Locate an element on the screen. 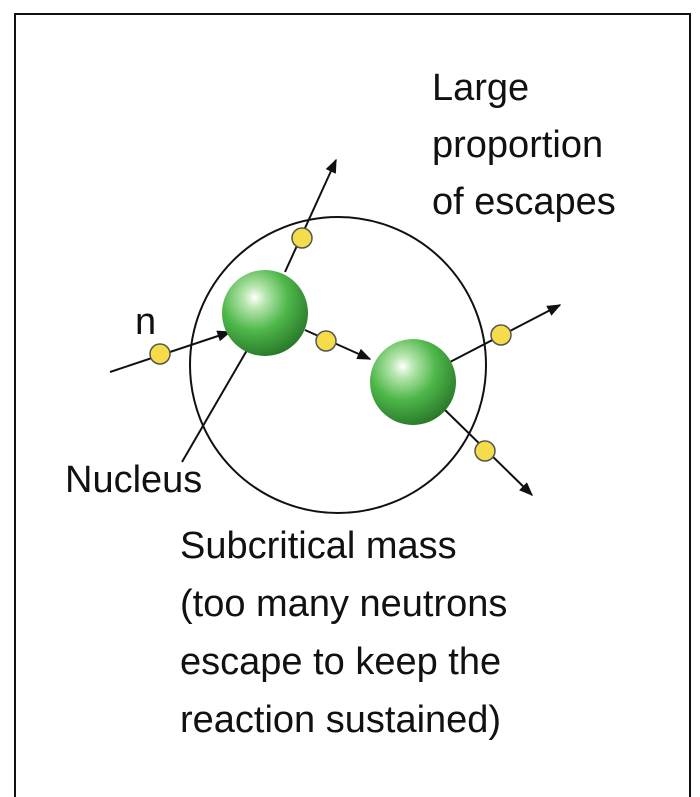 This screenshot has width=700, height=797. caption: (too many neutrons is located at coordinates (343, 604).